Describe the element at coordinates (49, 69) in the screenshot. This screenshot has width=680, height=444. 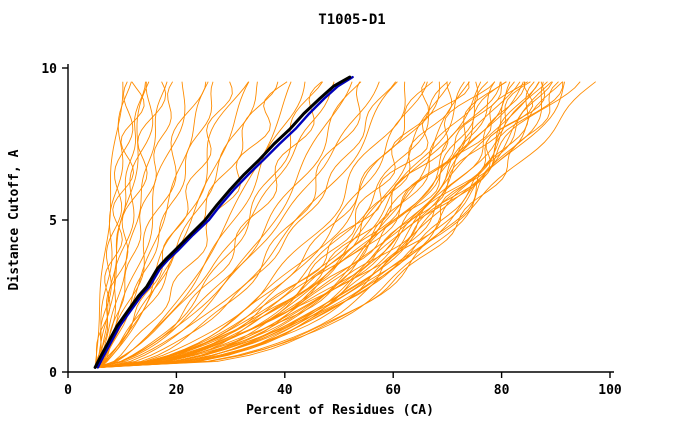
I see `y-tick-label: 10` at that location.